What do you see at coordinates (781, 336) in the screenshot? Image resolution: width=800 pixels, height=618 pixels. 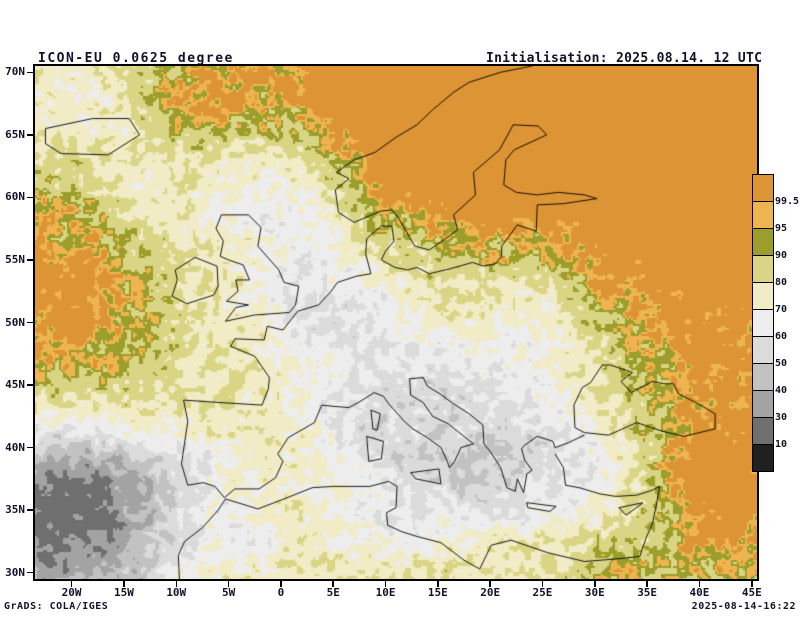 I see `colorbar-boundary-label: 60` at bounding box center [781, 336].